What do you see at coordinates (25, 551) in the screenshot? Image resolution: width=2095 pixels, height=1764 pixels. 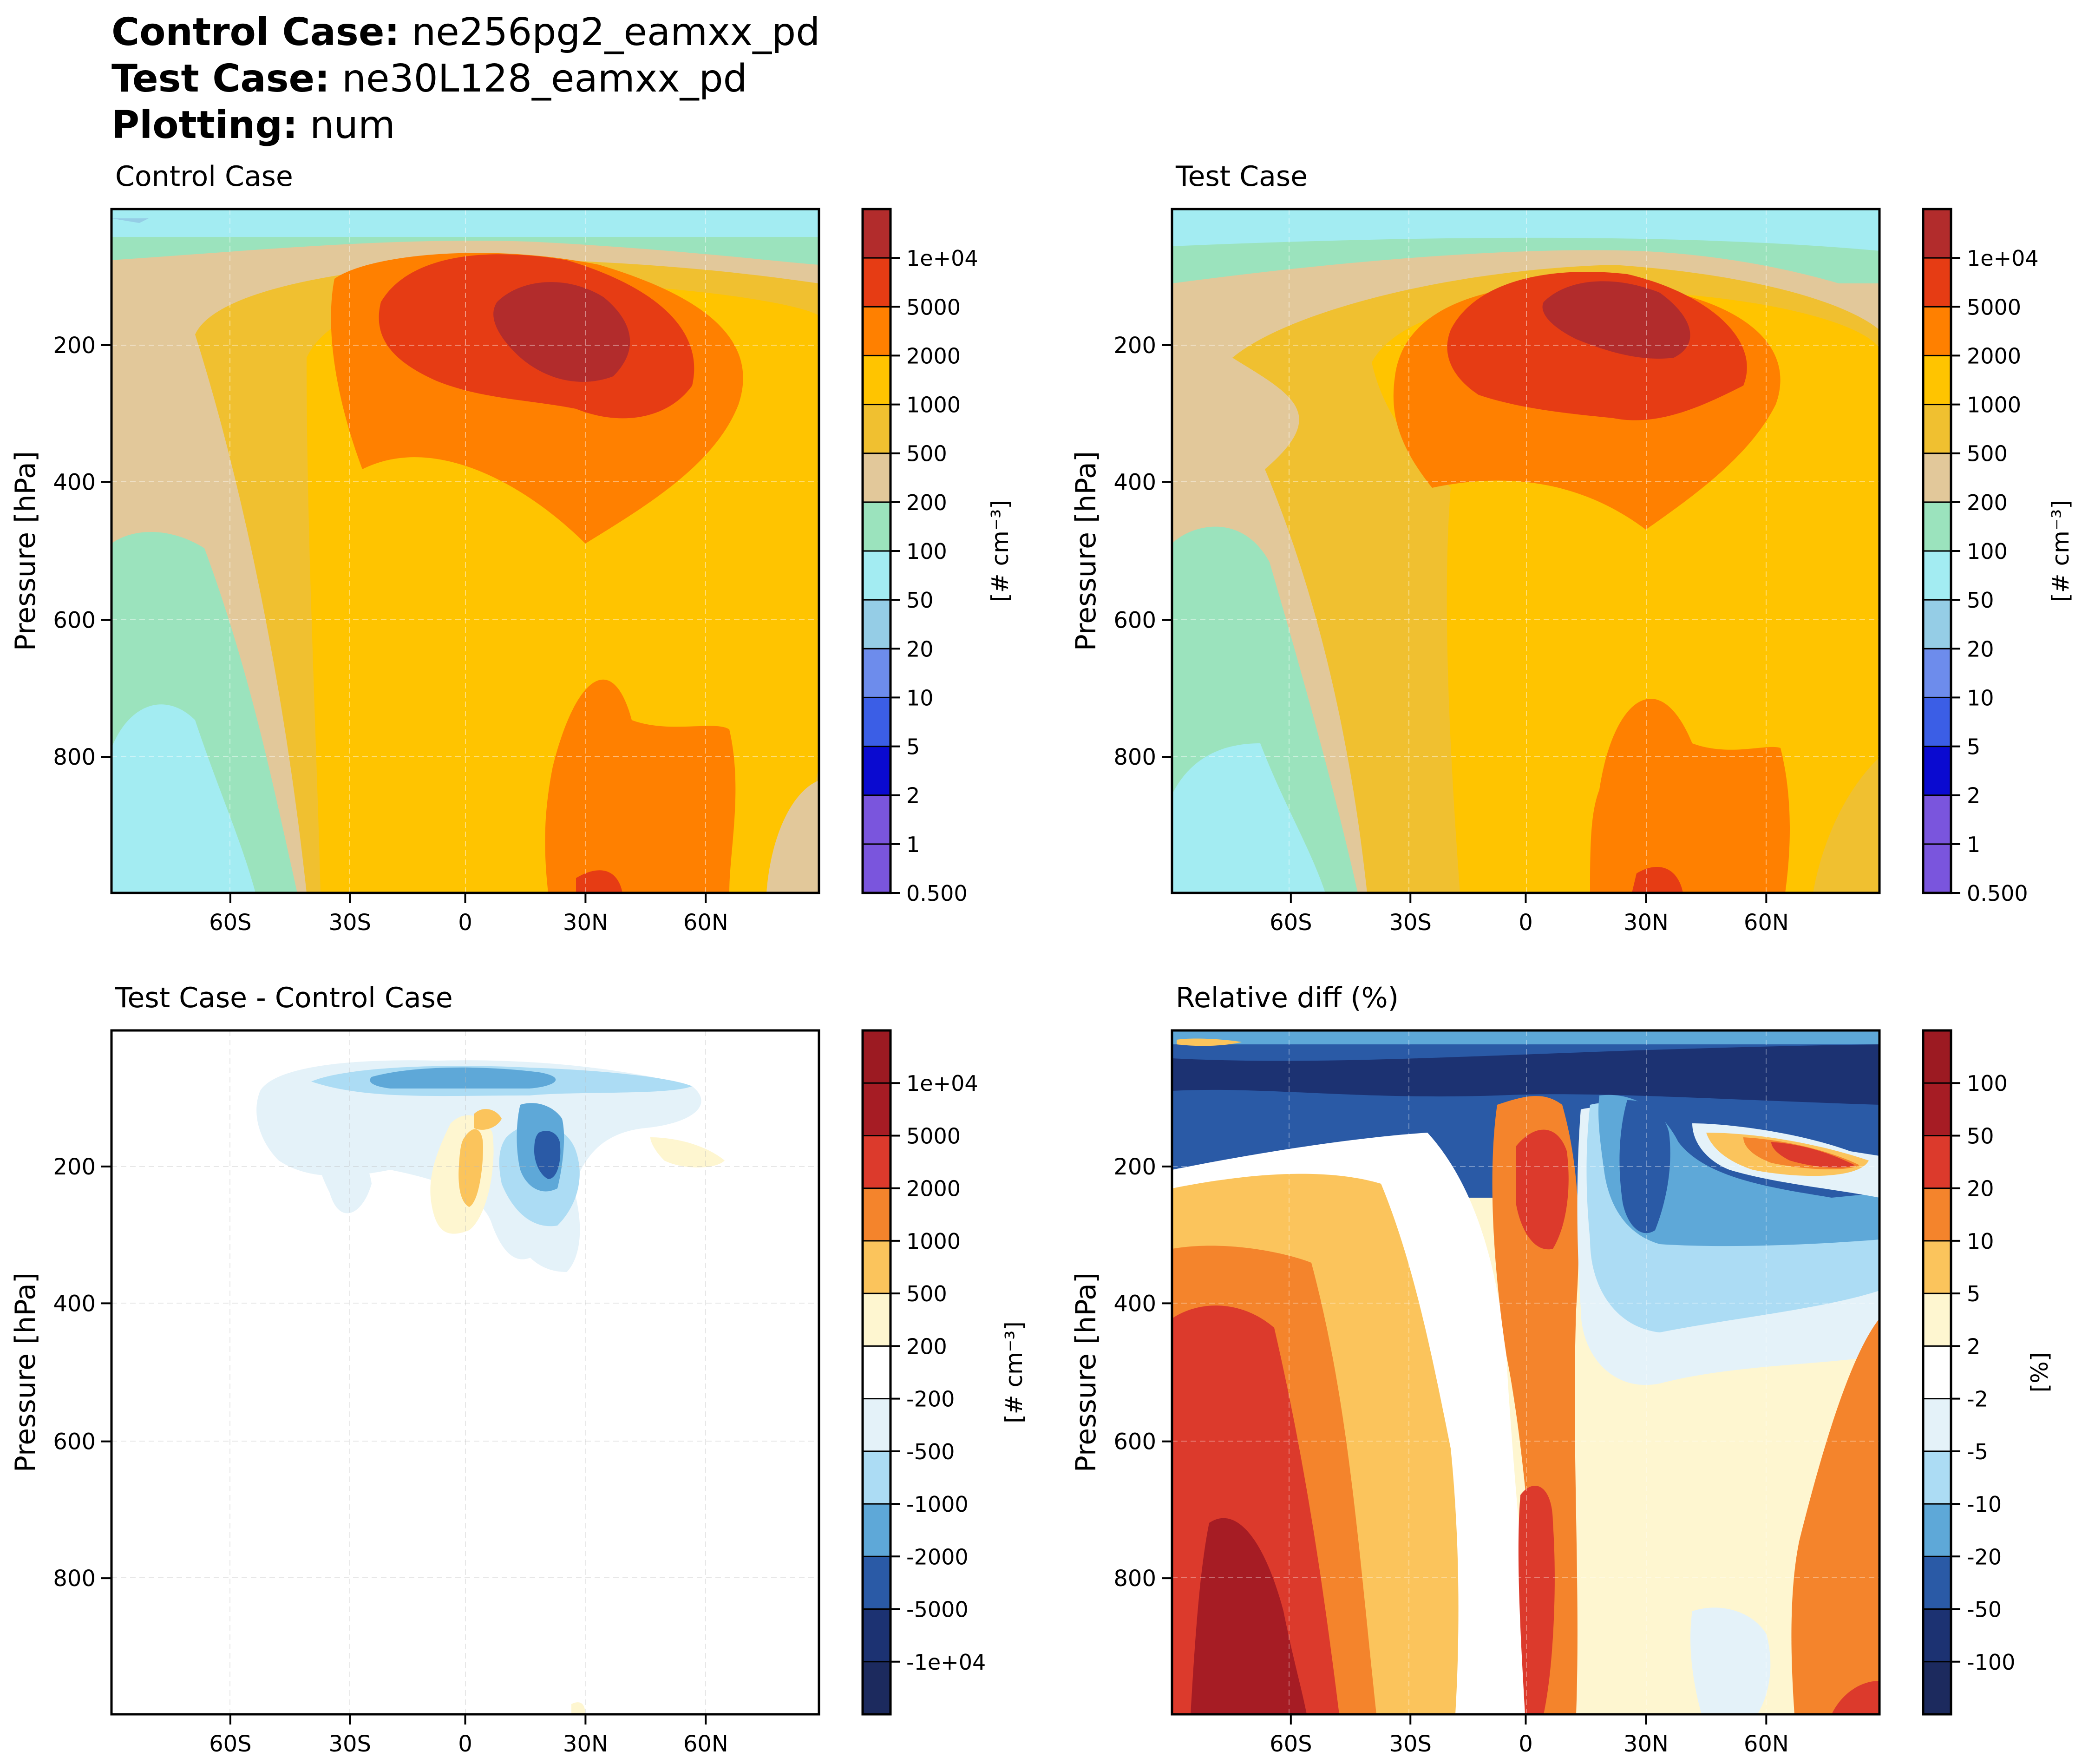 I see `control-ylabel: Pressure [hPa]` at bounding box center [25, 551].